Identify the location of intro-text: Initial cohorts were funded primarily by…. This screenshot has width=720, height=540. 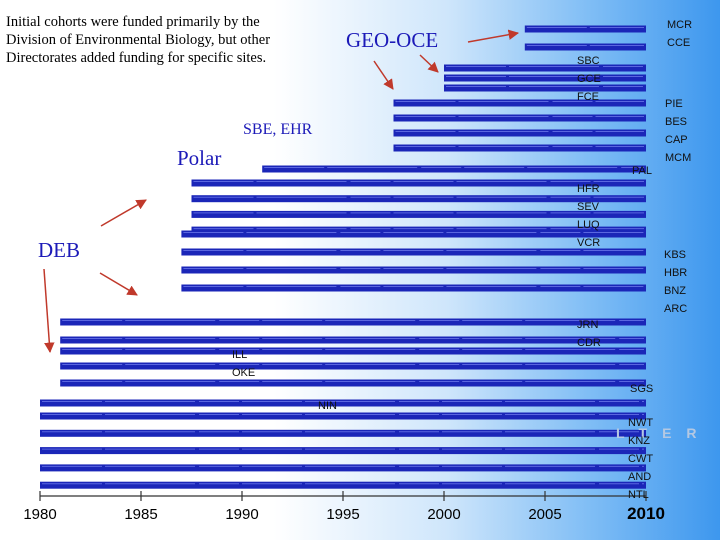
(138, 40).